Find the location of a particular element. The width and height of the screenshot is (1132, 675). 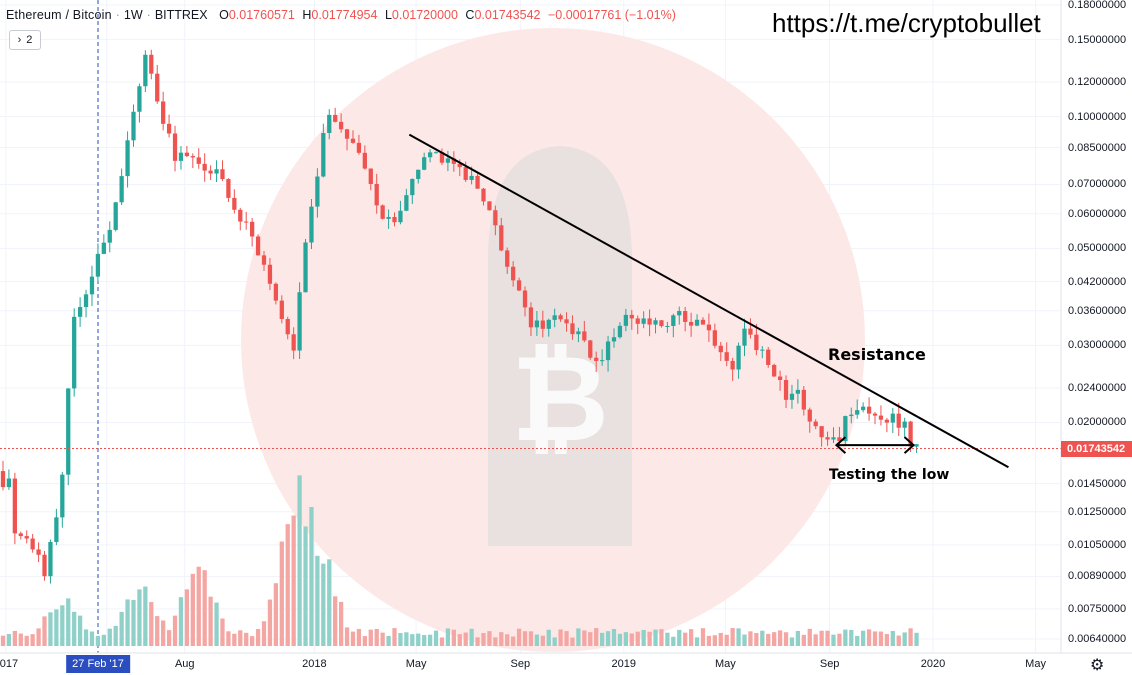

price-axis-label: 0.07000000 is located at coordinates (1097, 184).